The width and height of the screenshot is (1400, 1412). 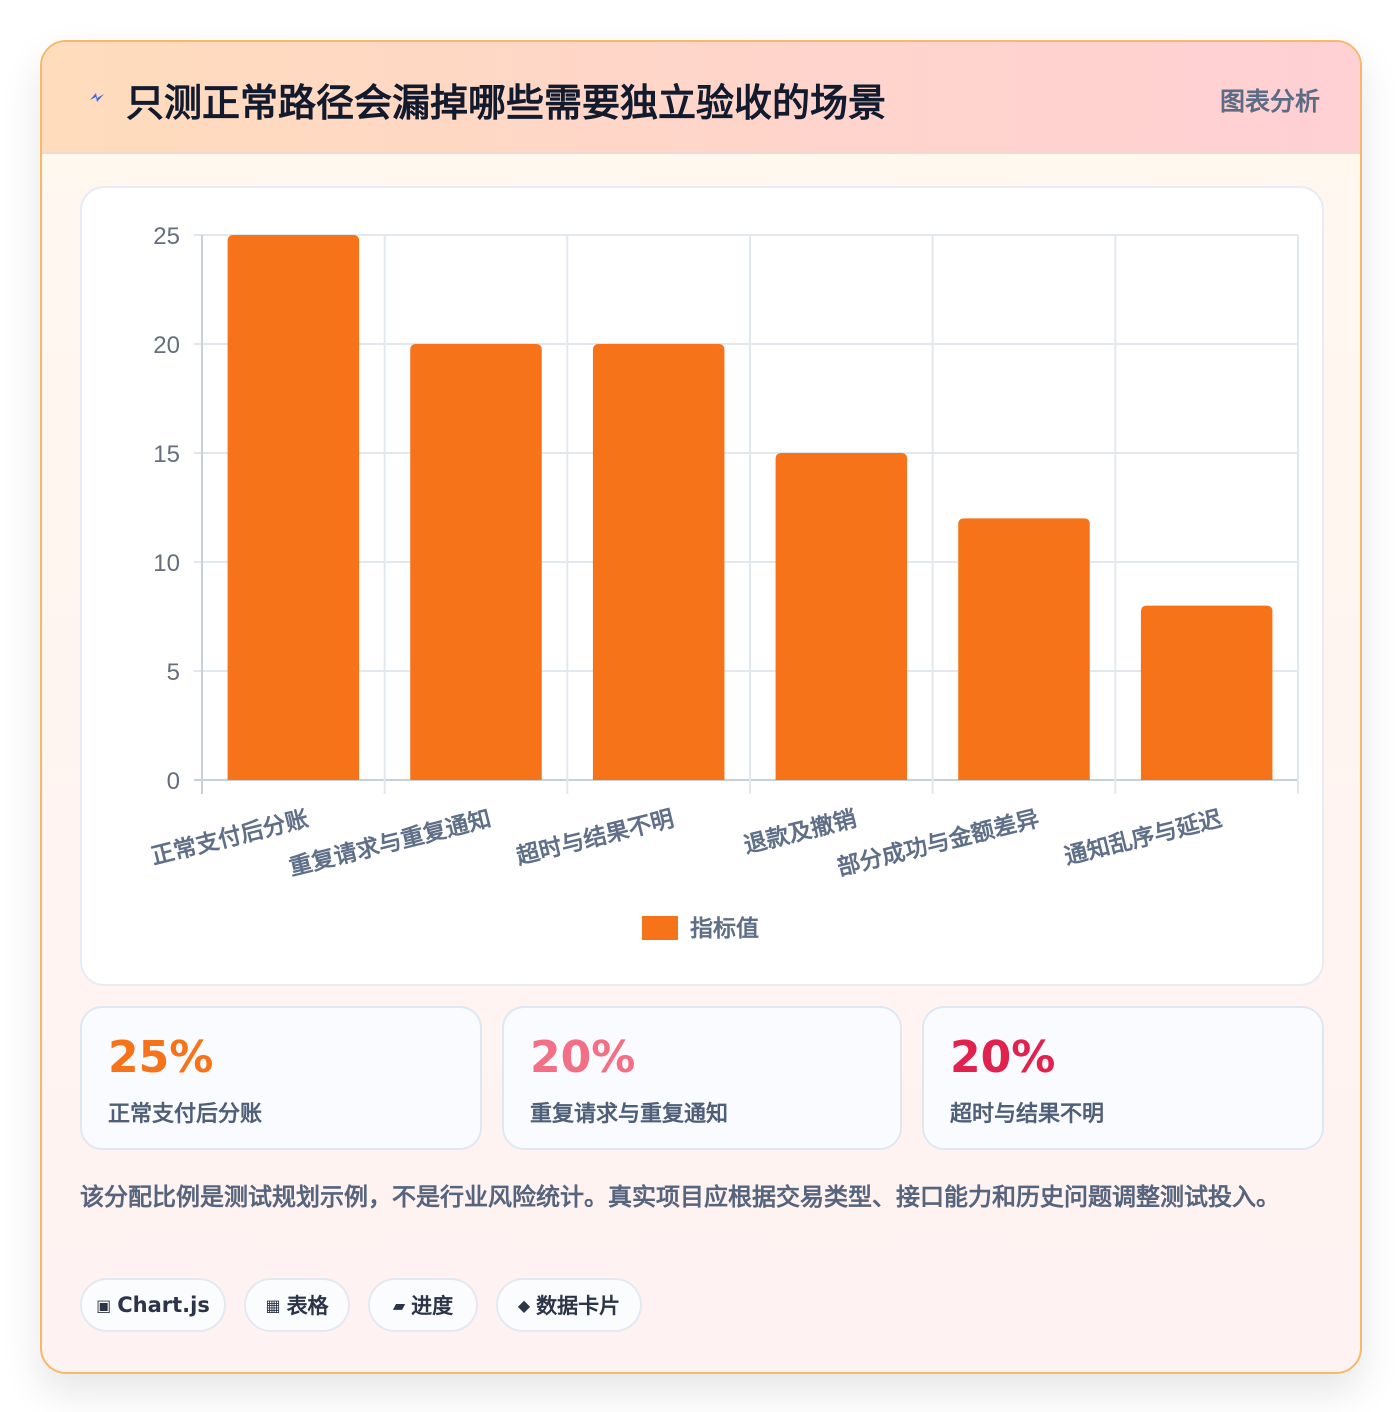 What do you see at coordinates (578, 1306) in the screenshot?
I see `chip-label: 数据卡片` at bounding box center [578, 1306].